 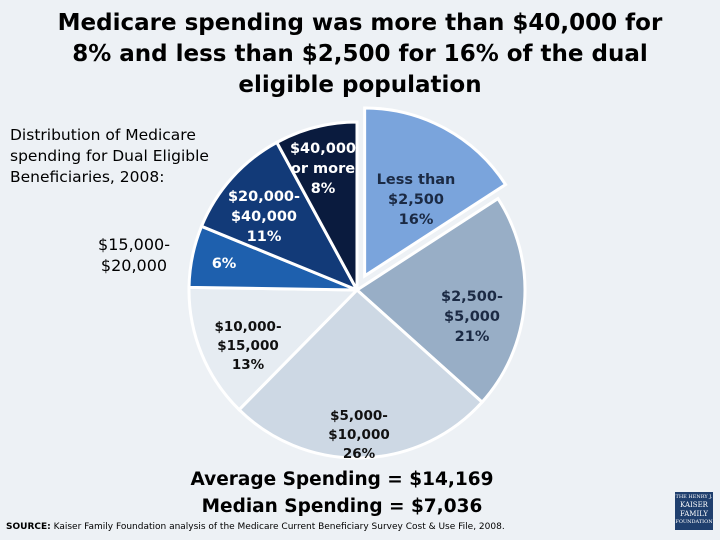 What do you see at coordinates (342, 506) in the screenshot?
I see `median-spending: Median Spending = $7,036` at bounding box center [342, 506].